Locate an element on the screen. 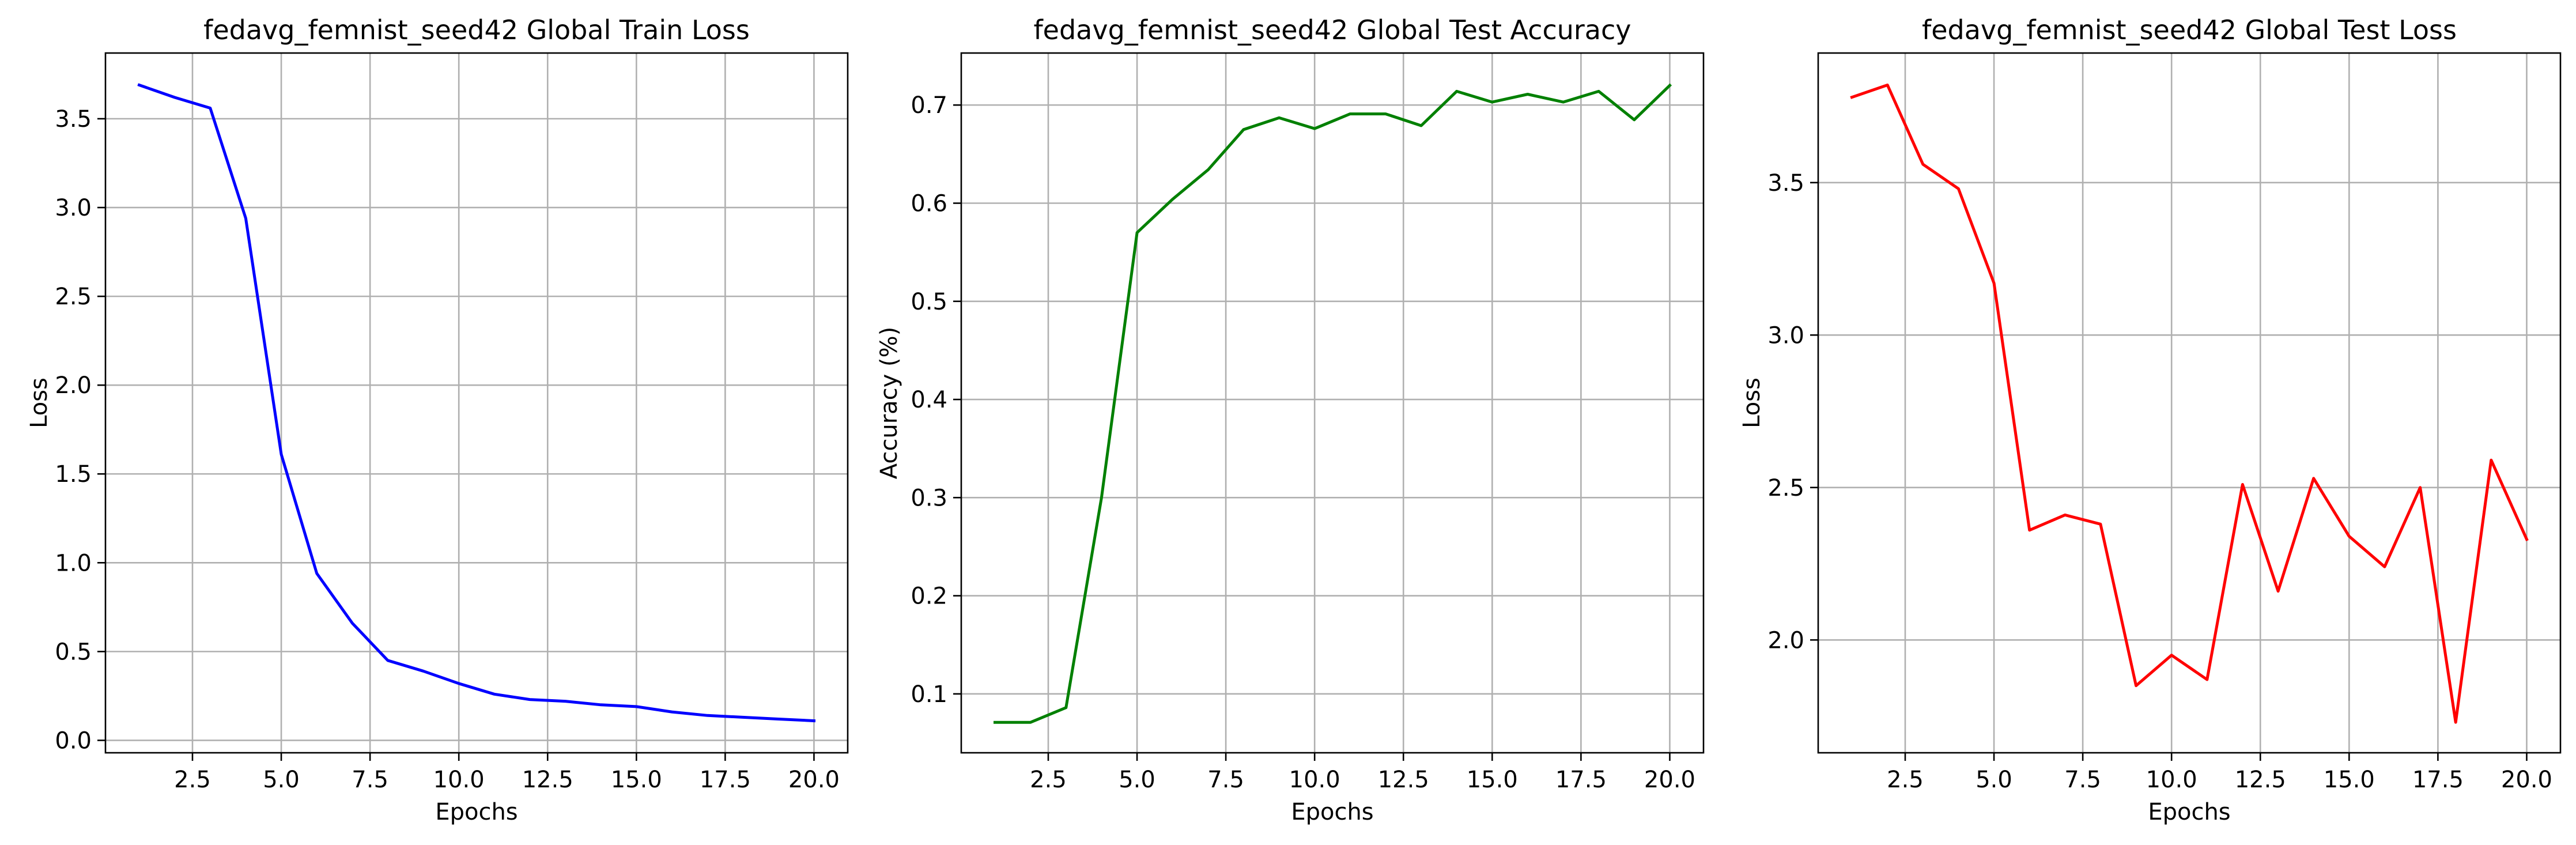 The height and width of the screenshot is (845, 2576). y-tick-label: 1.5 is located at coordinates (73, 474).